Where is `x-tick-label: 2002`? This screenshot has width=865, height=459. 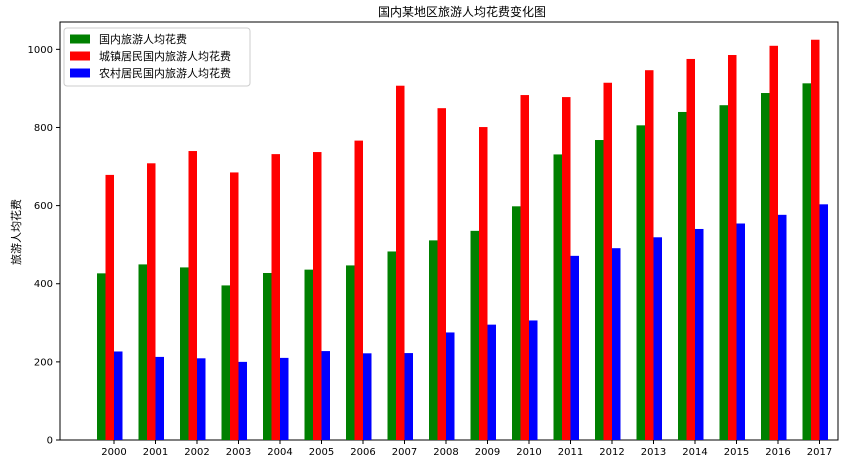 x-tick-label: 2002 is located at coordinates (196, 452).